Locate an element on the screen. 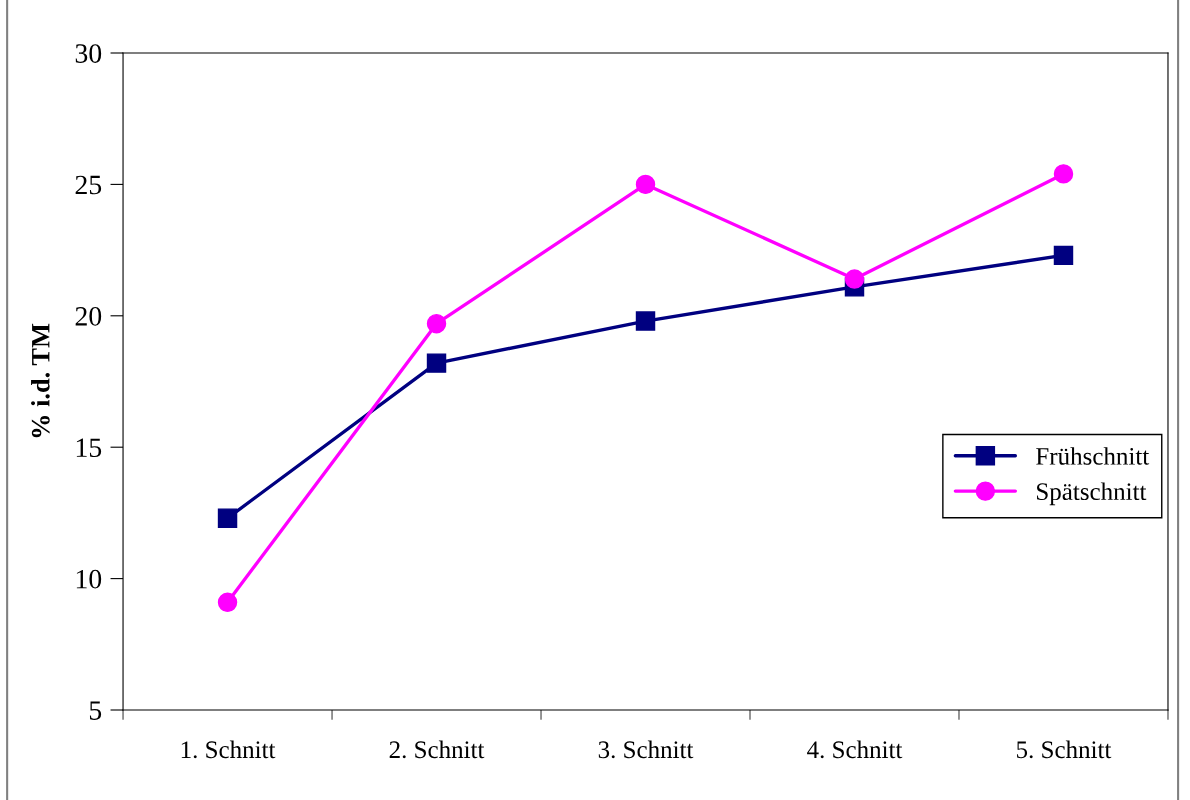 This screenshot has height=800, width=1190. x-tick-label: 5. Schnitt is located at coordinates (1064, 749).